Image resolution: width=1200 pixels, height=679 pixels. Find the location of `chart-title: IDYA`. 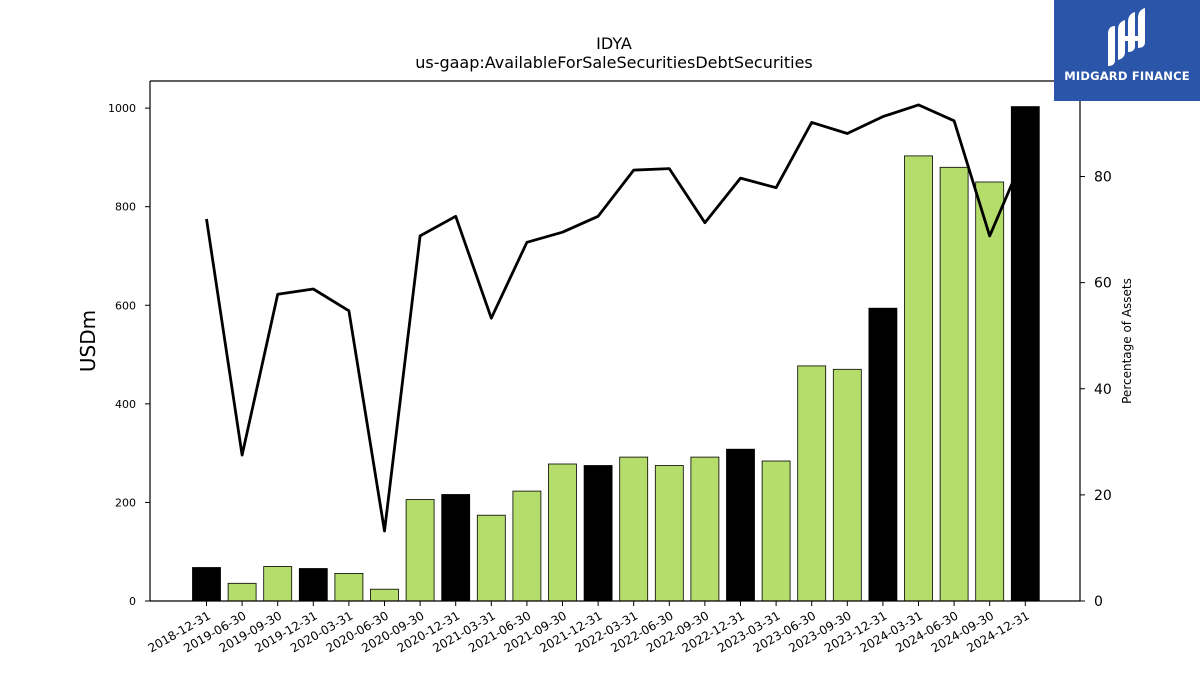

chart-title: IDYA is located at coordinates (614, 43).